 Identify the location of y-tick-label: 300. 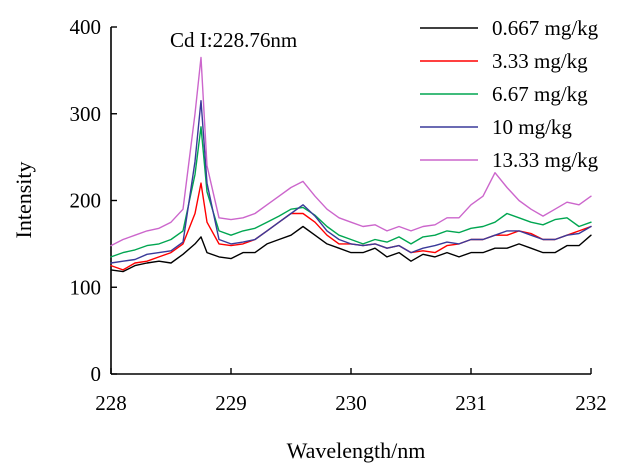
(86, 114).